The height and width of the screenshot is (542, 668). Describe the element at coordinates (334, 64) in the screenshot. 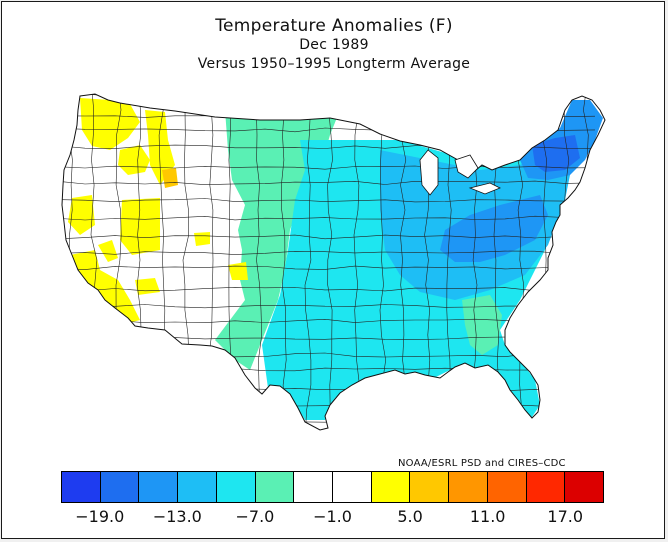

I see `map-baseline: Versus 1950–1995 Longterm Average` at that location.